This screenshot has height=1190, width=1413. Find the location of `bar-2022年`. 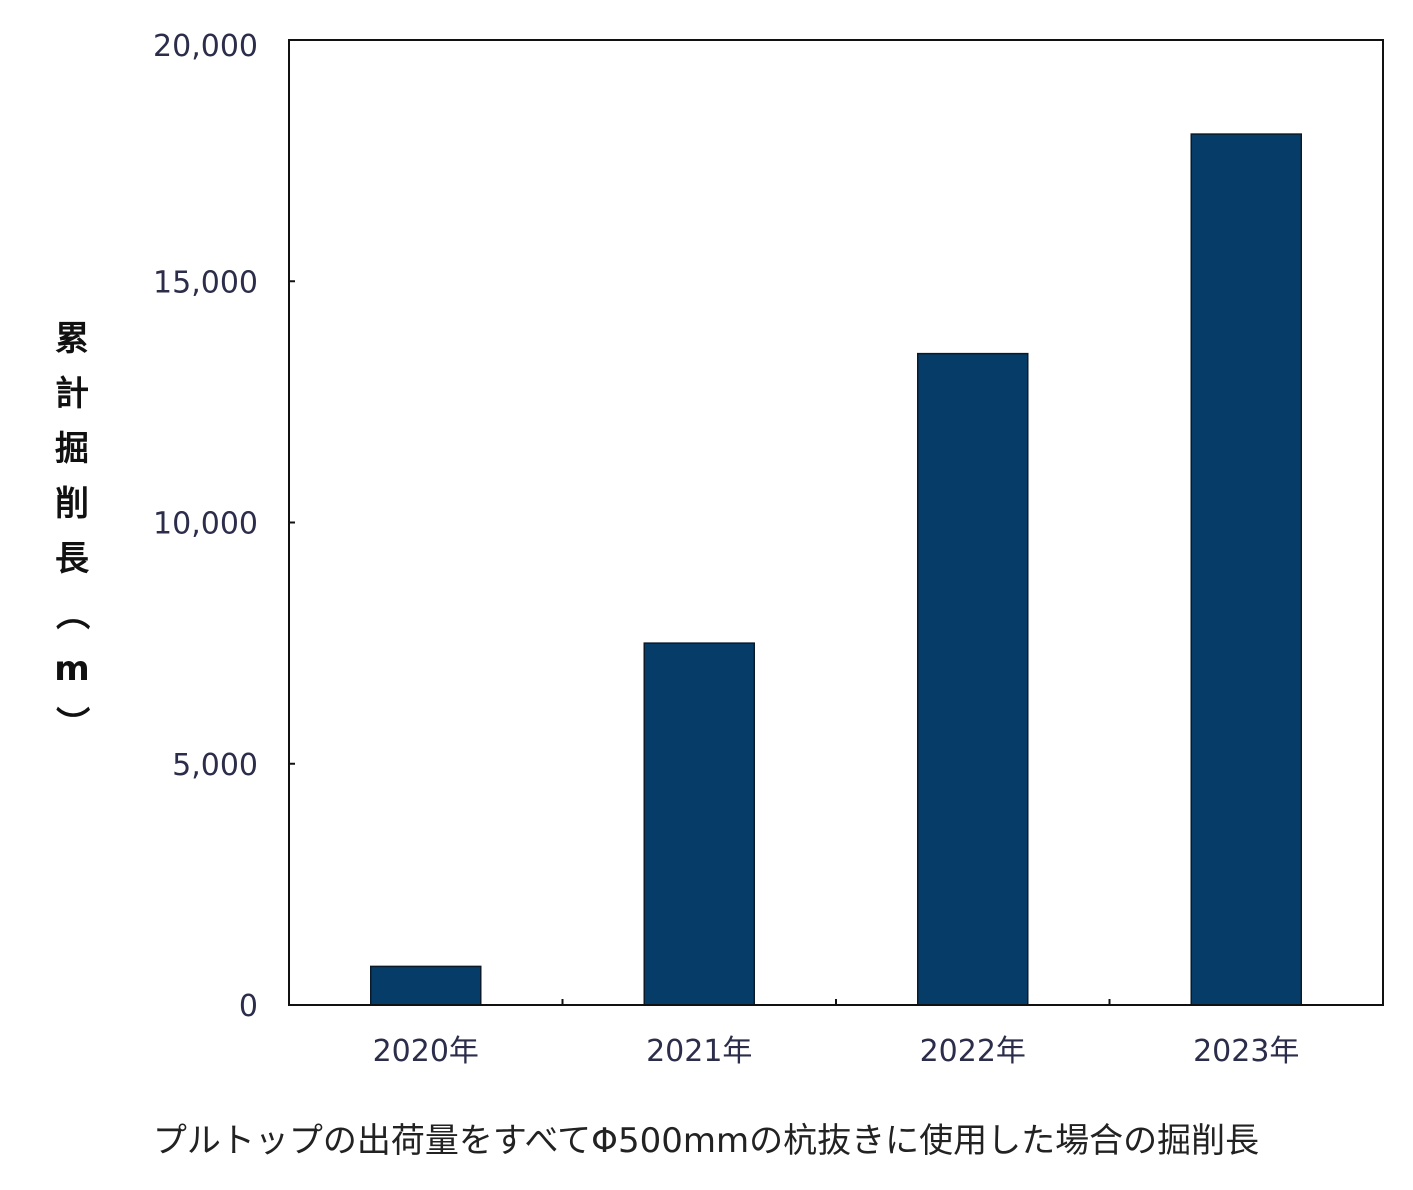

bar-2022年 is located at coordinates (973, 679).